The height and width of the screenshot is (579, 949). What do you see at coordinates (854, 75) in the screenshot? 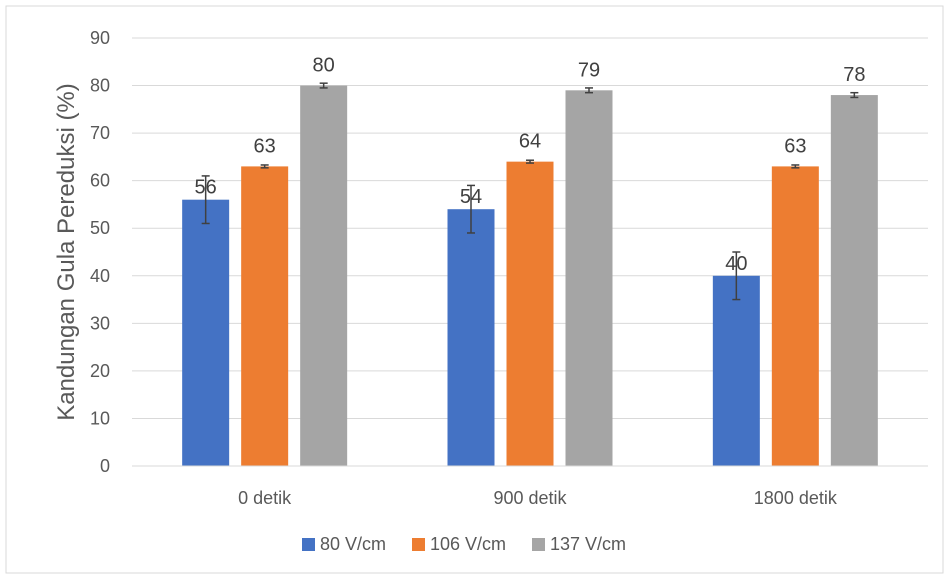
I see `data-label: 78` at bounding box center [854, 75].